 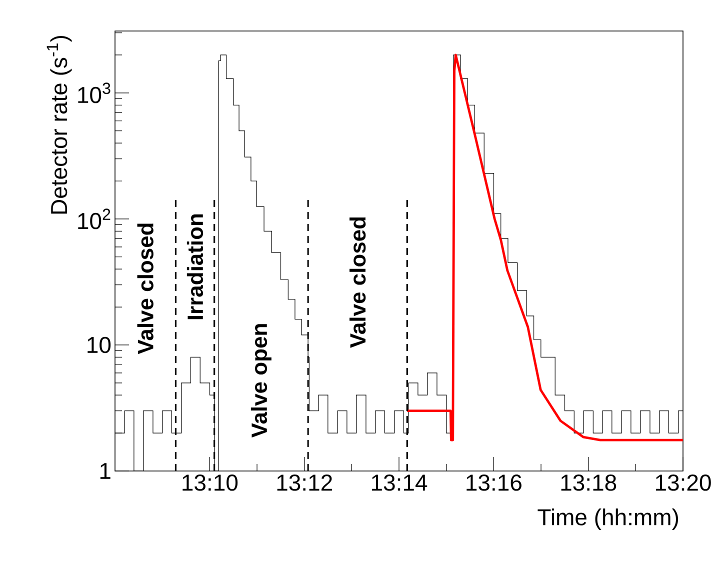 What do you see at coordinates (210, 482) in the screenshot?
I see `x-tick-label: 13:10` at bounding box center [210, 482].